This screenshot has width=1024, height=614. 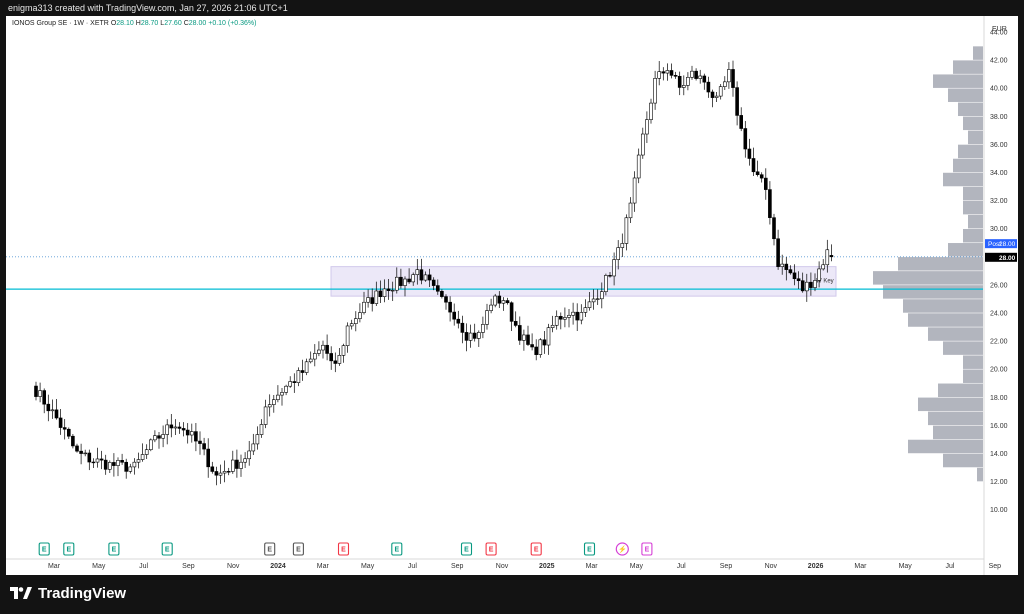 I want to click on low-value: 27.60, so click(x=173, y=23).